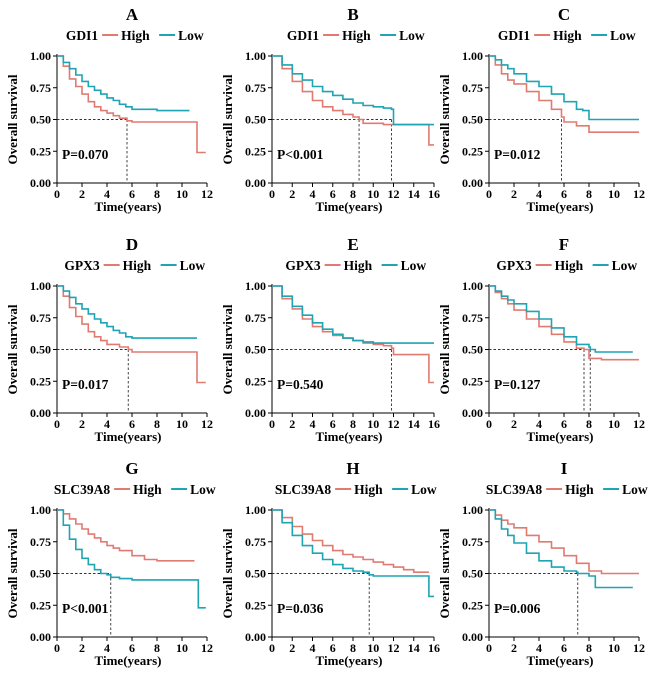 The height and width of the screenshot is (680, 658). What do you see at coordinates (131, 468) in the screenshot?
I see `panel-letter: G` at bounding box center [131, 468].